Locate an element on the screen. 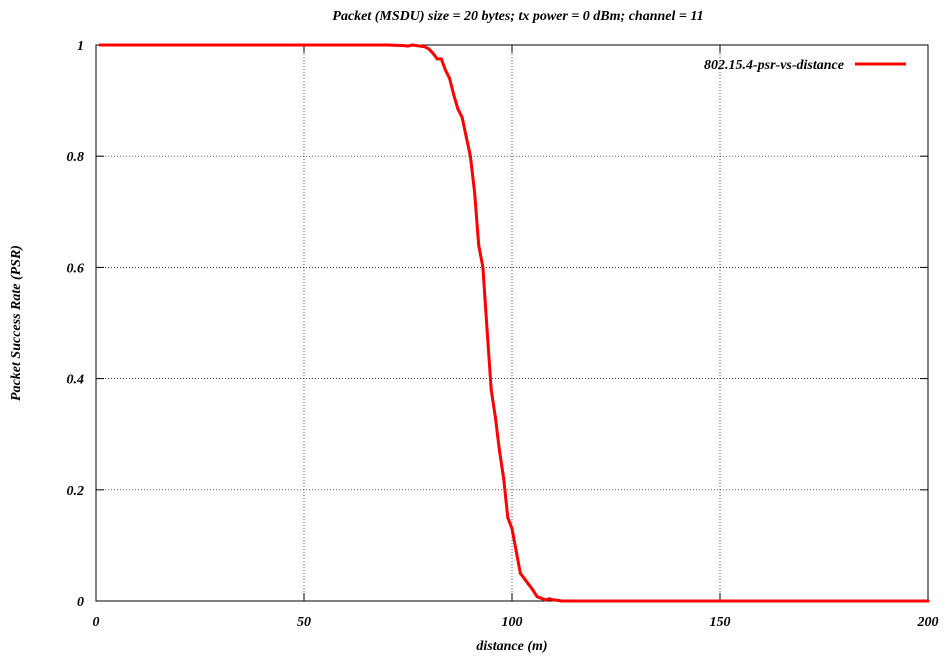  legend-label: 802.15.4-psr-vs-distance is located at coordinates (774, 65).